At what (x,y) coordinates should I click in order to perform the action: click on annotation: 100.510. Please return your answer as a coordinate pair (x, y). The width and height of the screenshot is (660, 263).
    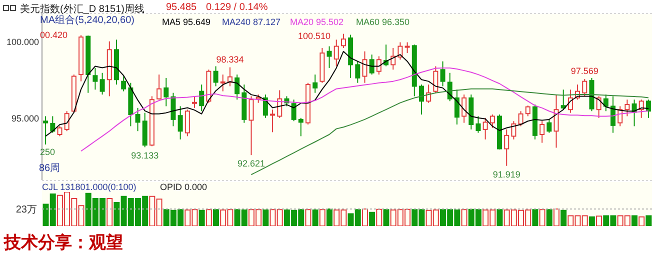
    Looking at the image, I should click on (314, 36).